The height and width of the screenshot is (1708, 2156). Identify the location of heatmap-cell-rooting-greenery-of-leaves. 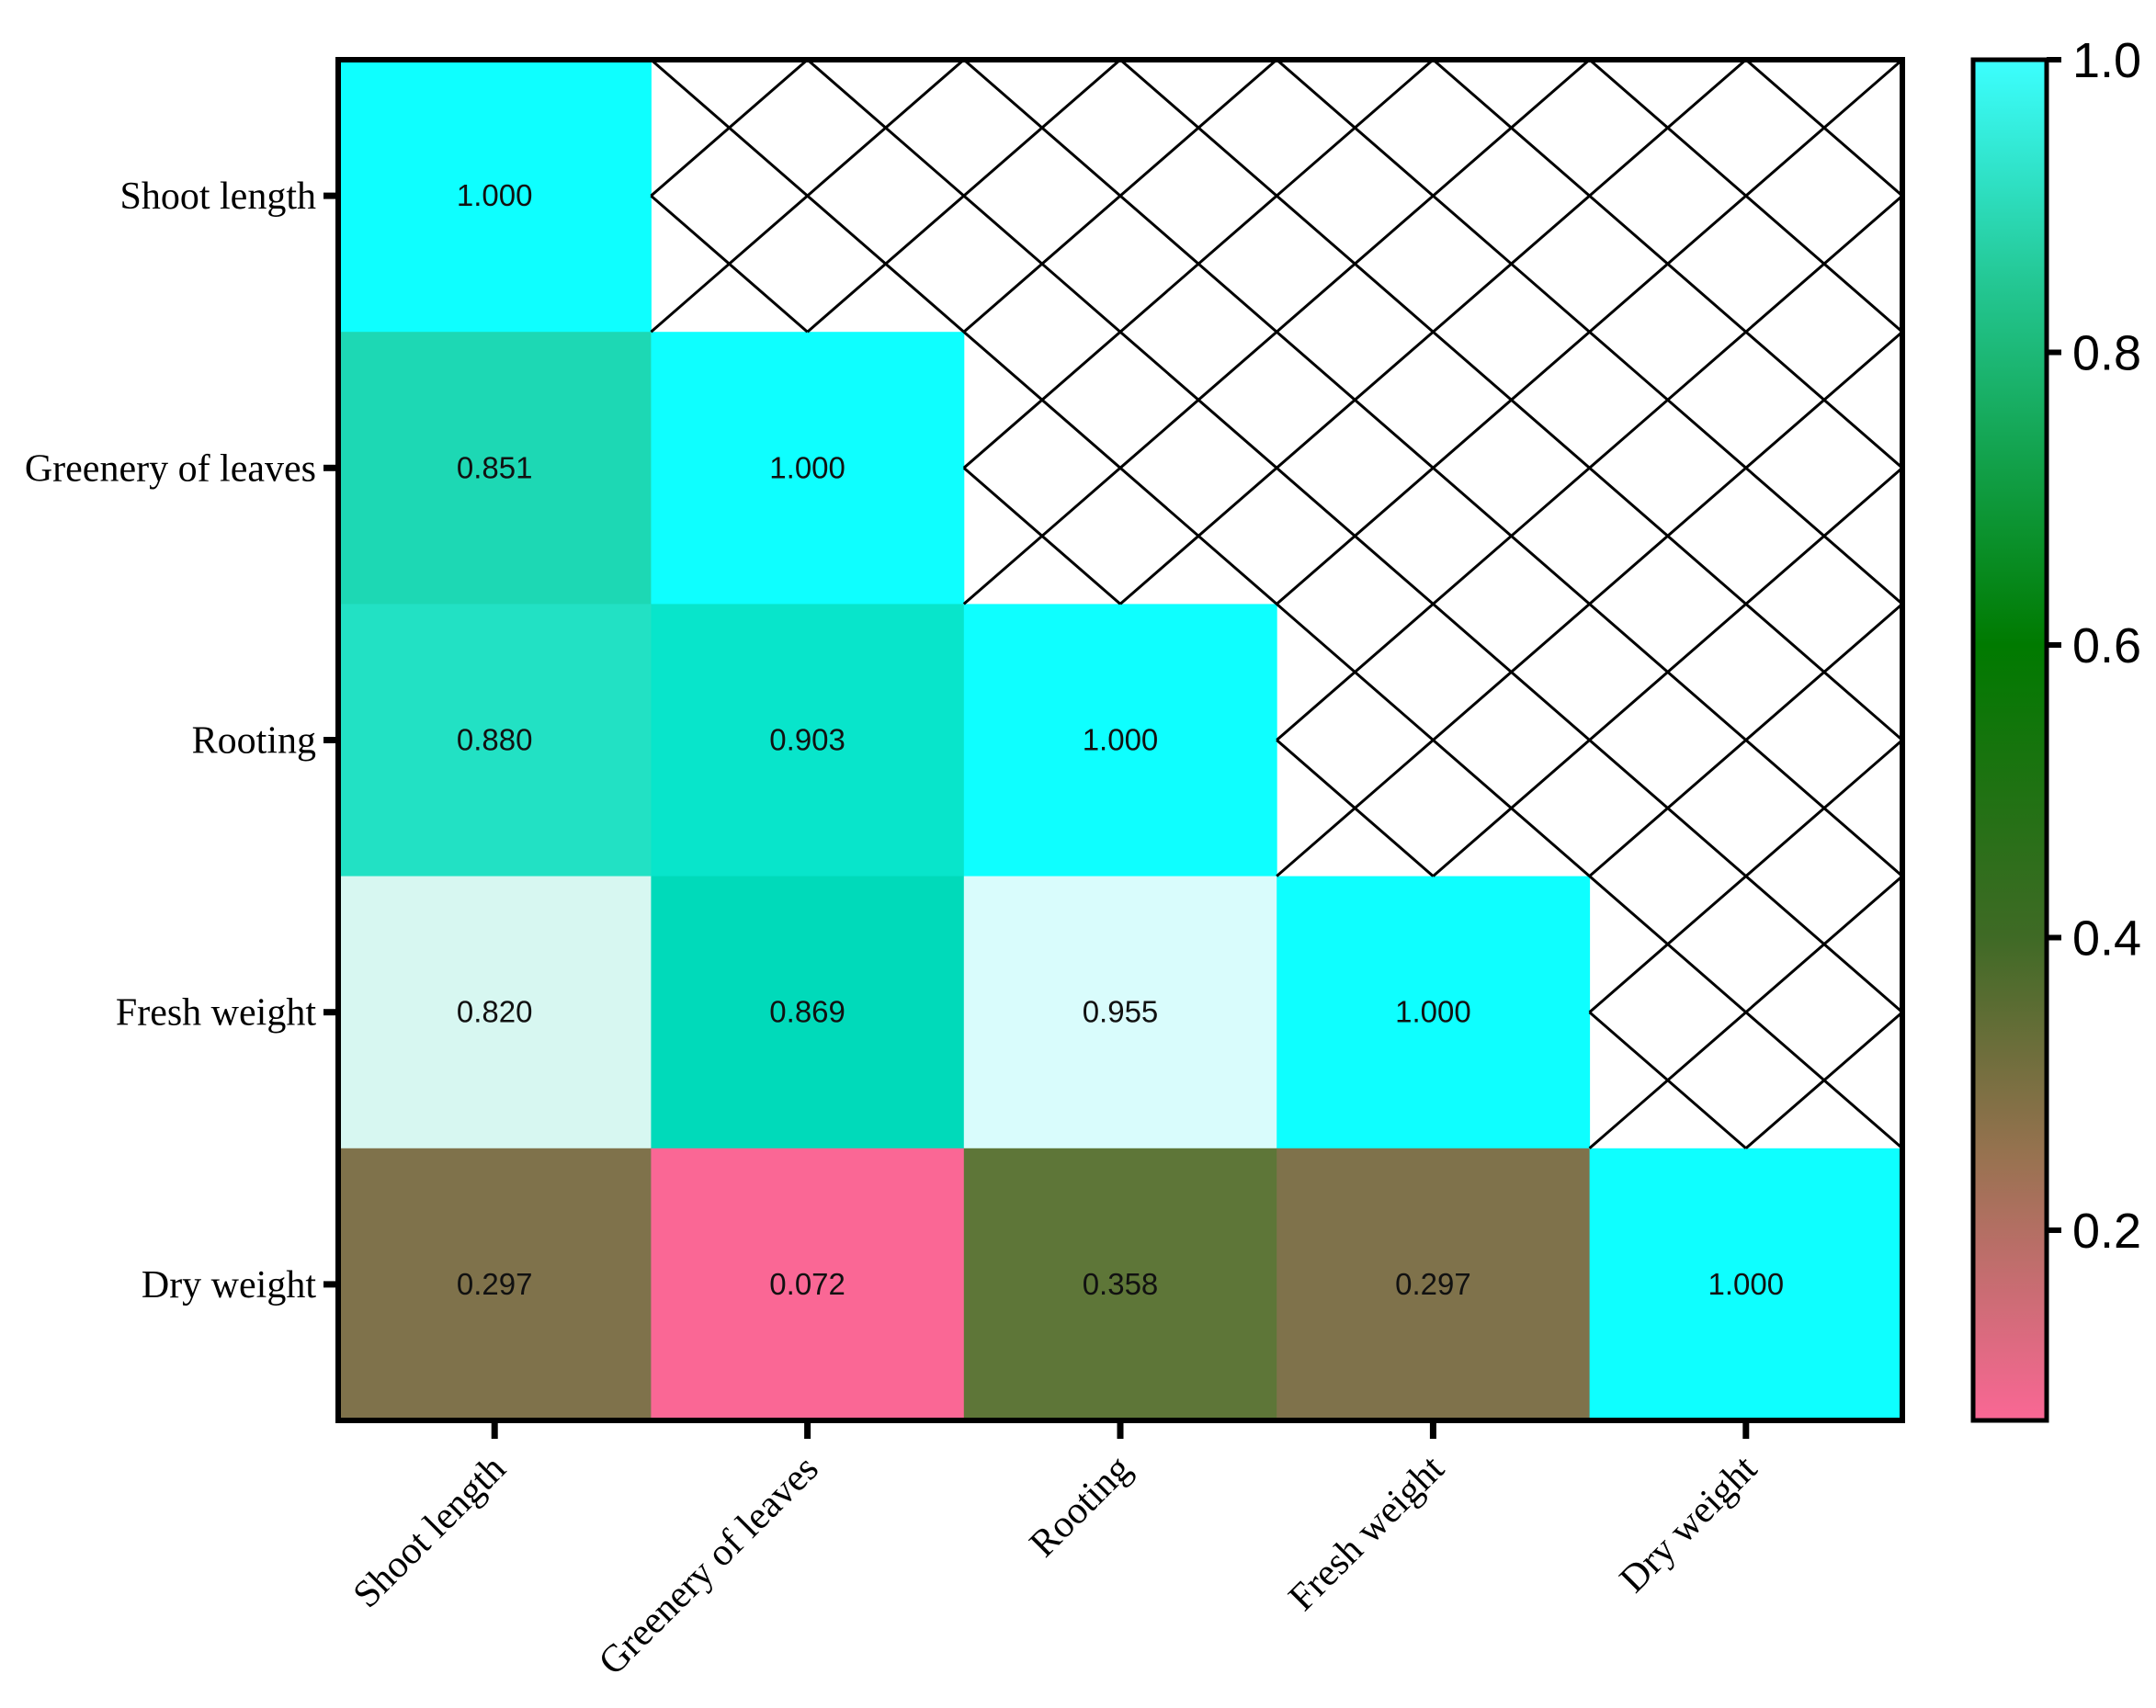
(808, 740).